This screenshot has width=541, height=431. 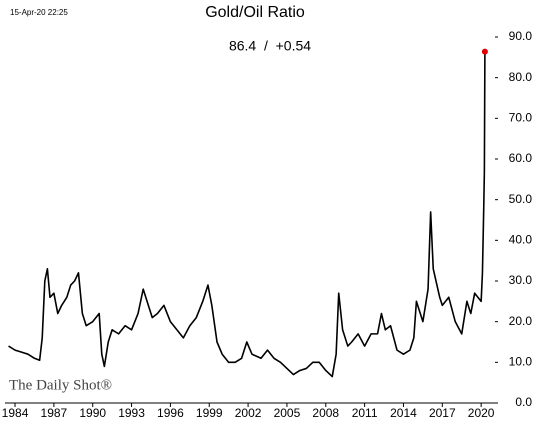 What do you see at coordinates (403, 413) in the screenshot?
I see `x-tick-label: 2014` at bounding box center [403, 413].